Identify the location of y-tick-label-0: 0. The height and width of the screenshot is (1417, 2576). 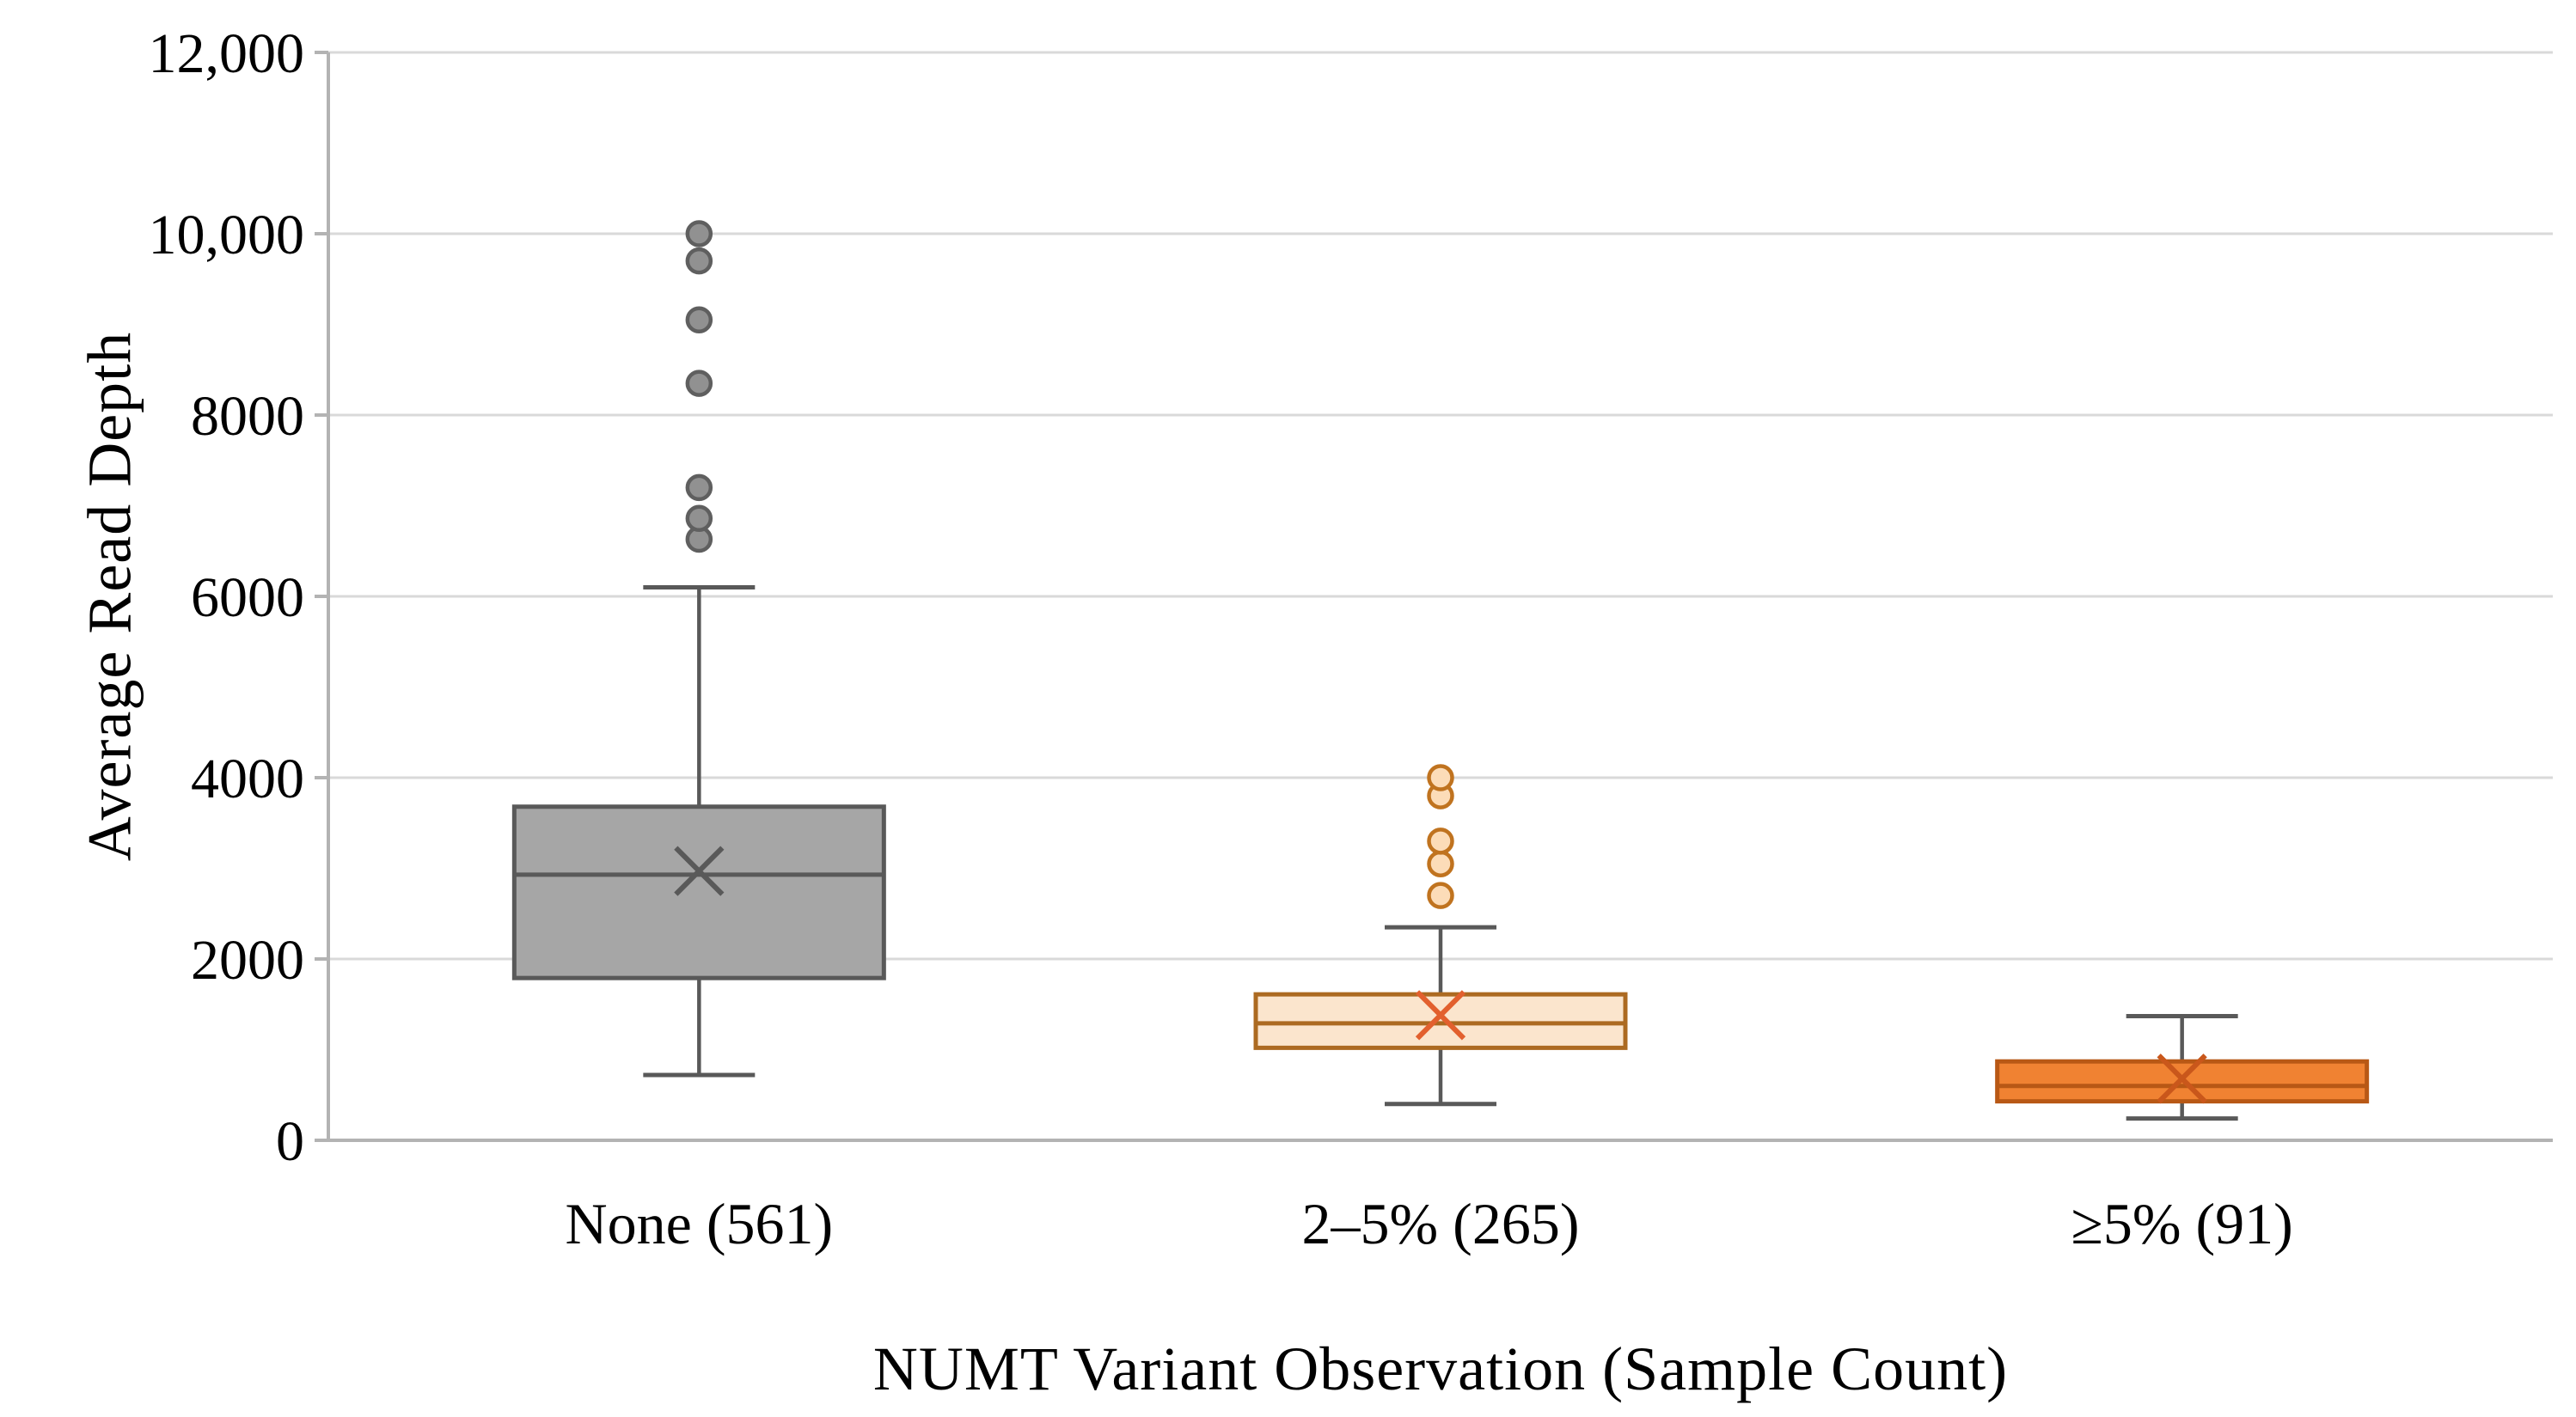
(290, 1141).